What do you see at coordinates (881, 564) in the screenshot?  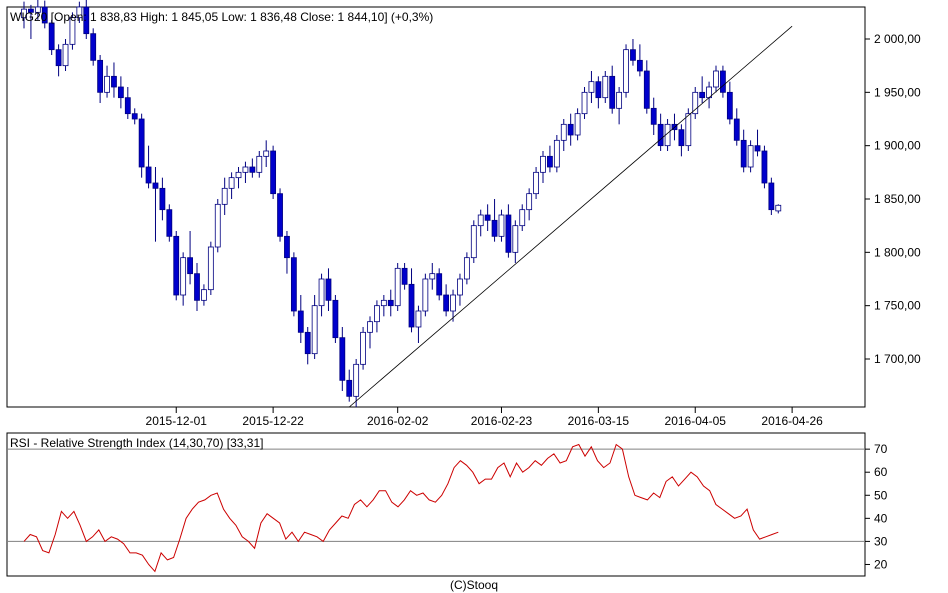 I see `rsi-tick-label: 20` at bounding box center [881, 564].